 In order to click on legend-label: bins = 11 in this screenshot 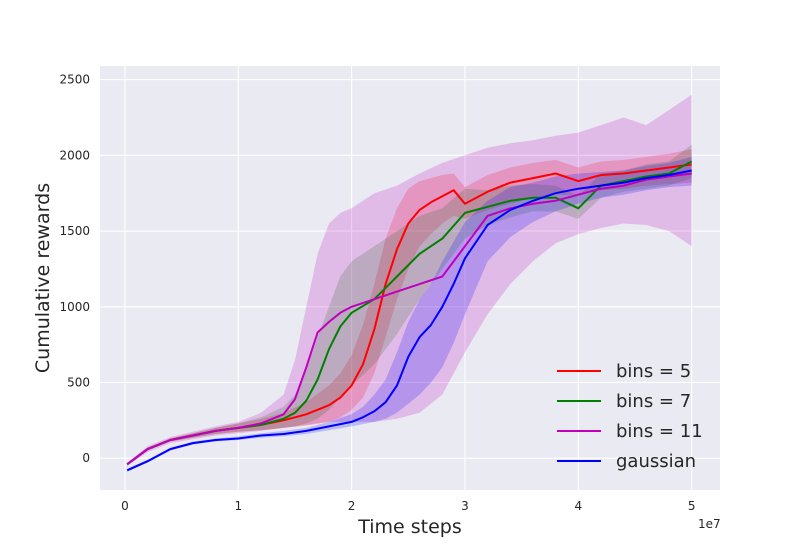, I will do `click(659, 431)`.